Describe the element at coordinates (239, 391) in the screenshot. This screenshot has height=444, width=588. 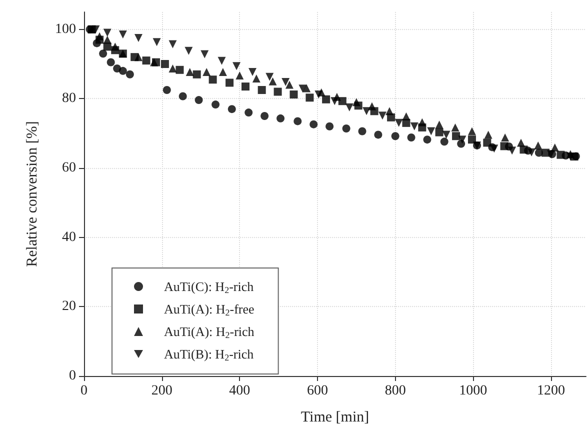
I see `x-tick-label: 400` at that location.